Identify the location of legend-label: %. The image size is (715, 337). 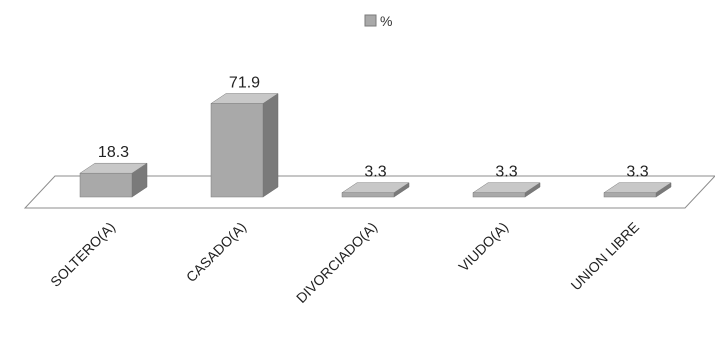
(386, 21).